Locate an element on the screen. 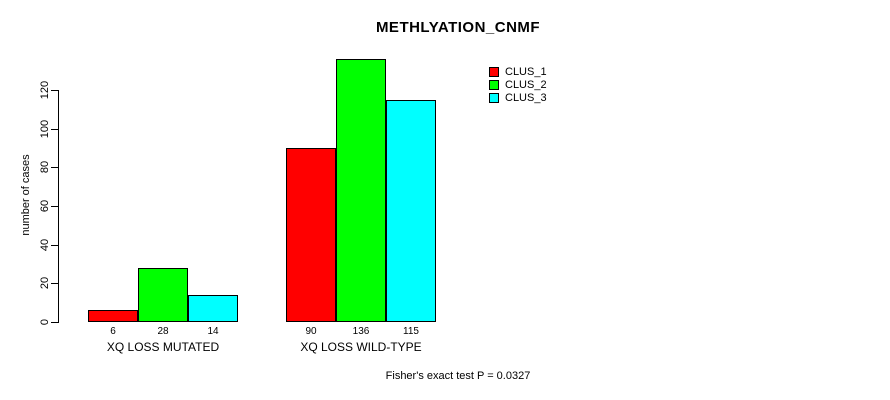 The height and width of the screenshot is (400, 890). legend-label: CLUS_1 is located at coordinates (526, 72).